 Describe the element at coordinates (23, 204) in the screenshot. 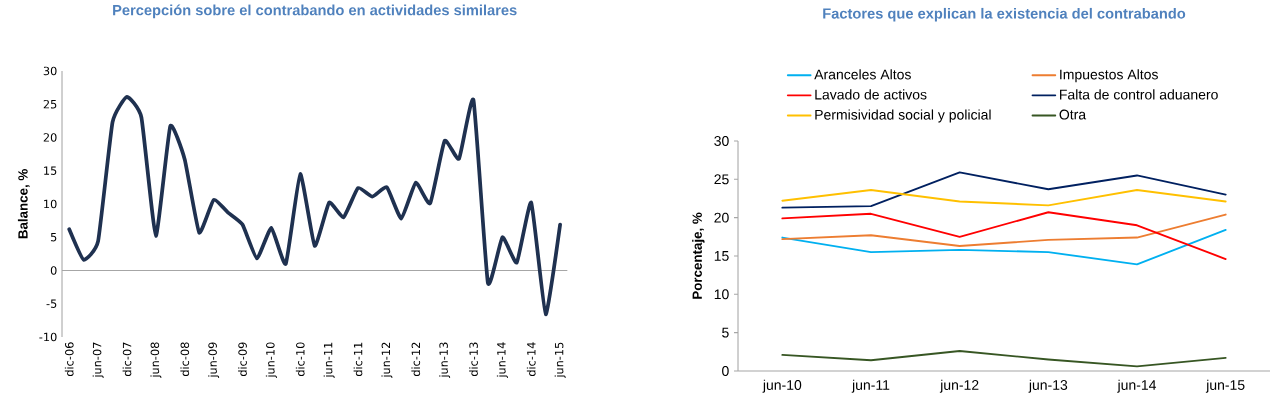

I see `y-axis-title: Balance, %` at that location.